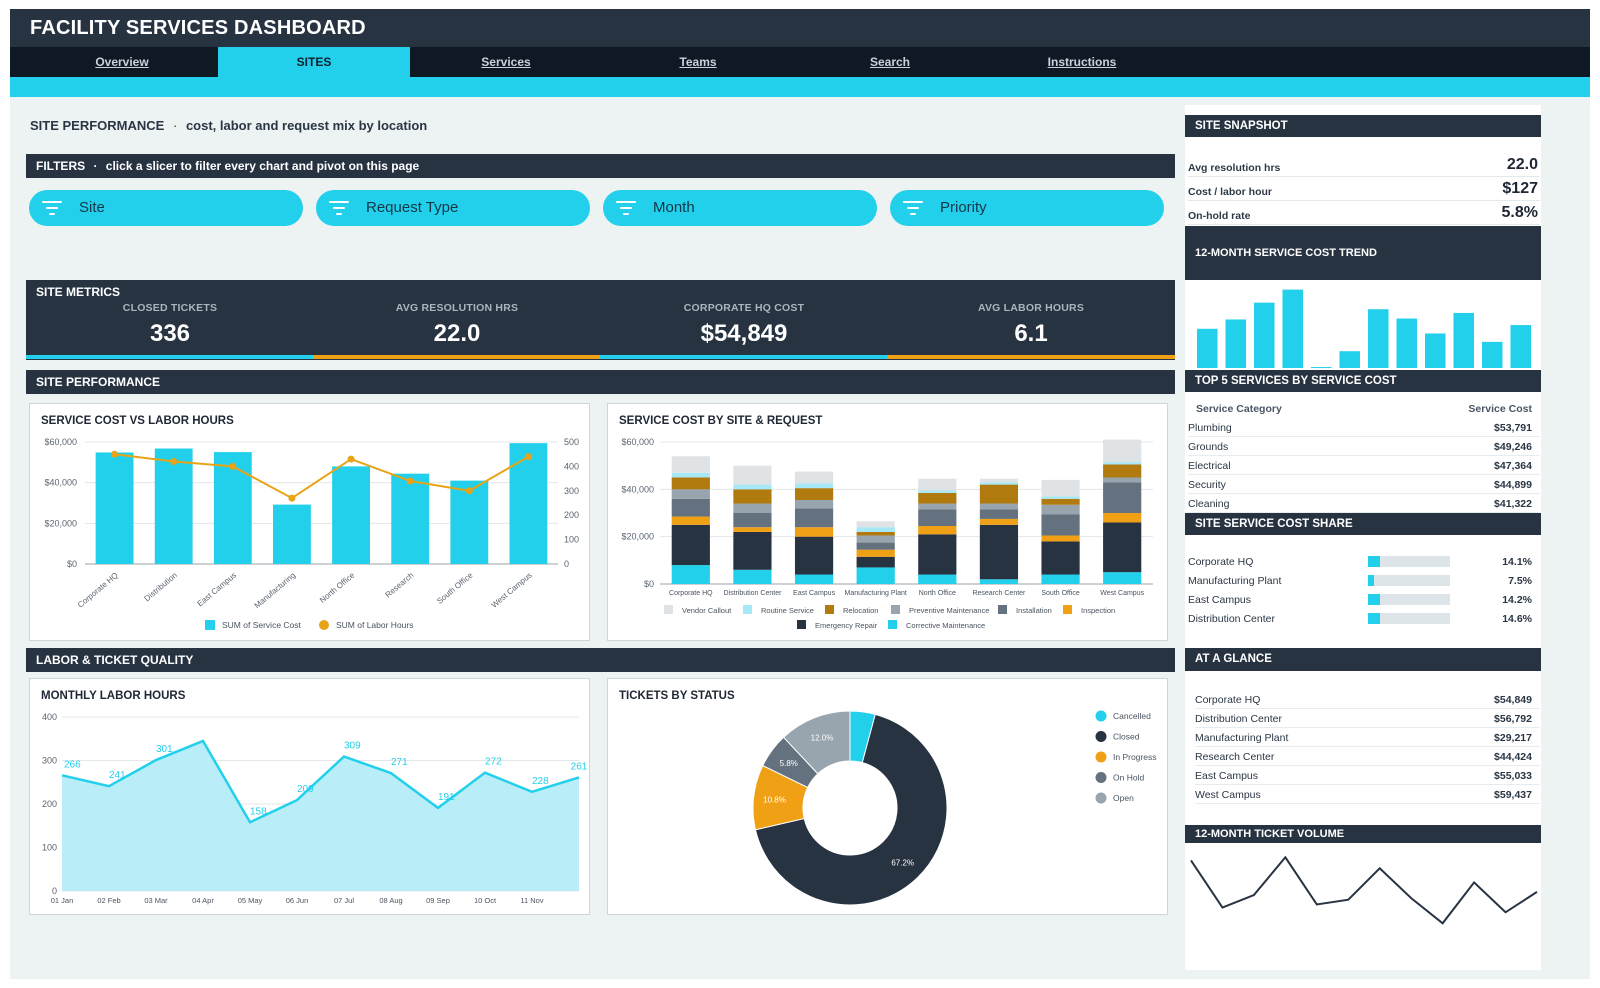 The height and width of the screenshot is (988, 1600). I want to click on data-label: 261, so click(579, 766).